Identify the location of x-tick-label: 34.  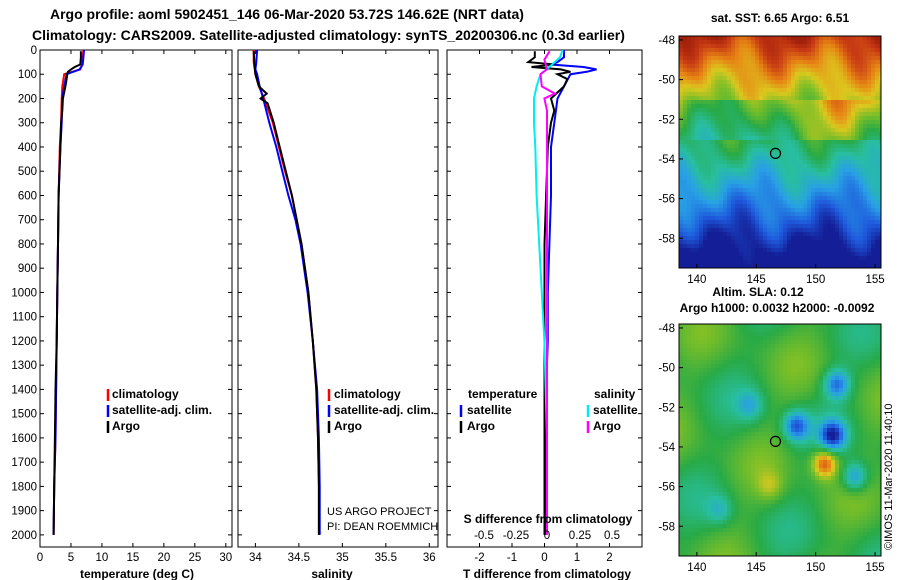
(255, 558).